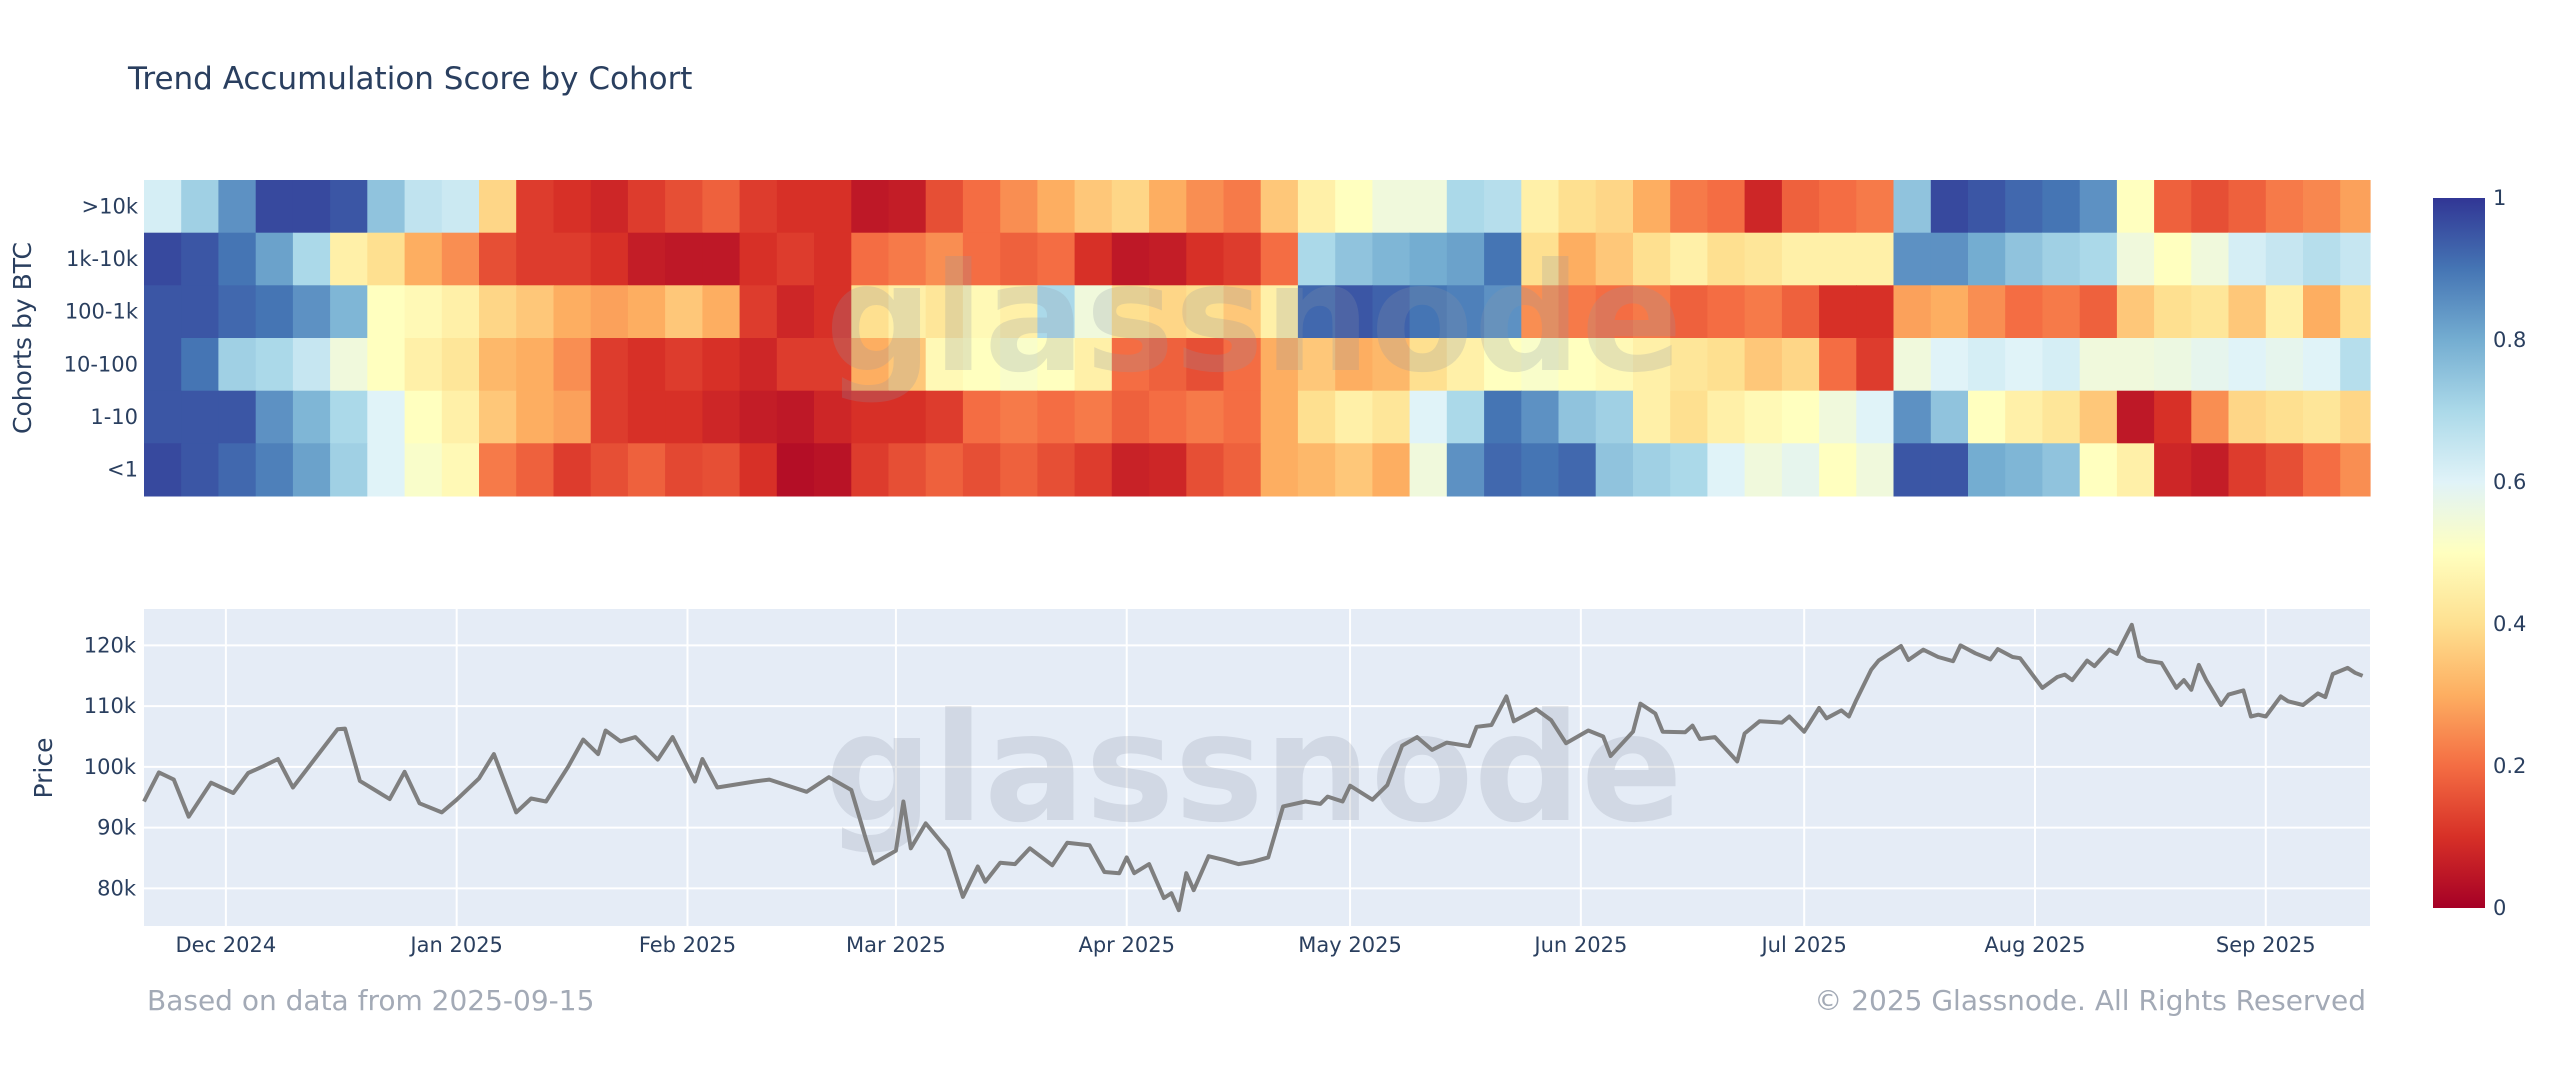 The height and width of the screenshot is (1075, 2560). What do you see at coordinates (896, 945) in the screenshot?
I see `x-tick-label: Mar 2025` at bounding box center [896, 945].